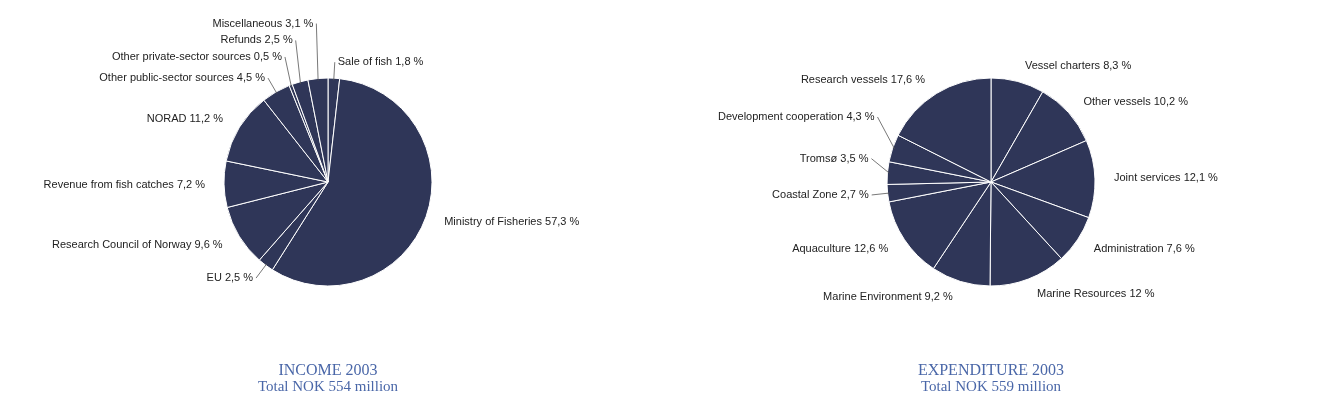 The width and height of the screenshot is (1326, 407). I want to click on text: INCOME 2003, so click(328, 369).